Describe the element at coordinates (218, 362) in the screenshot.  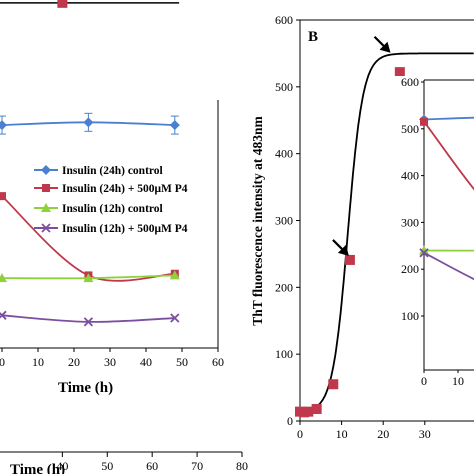
I see `left-inset-x-tick-label: 60` at that location.